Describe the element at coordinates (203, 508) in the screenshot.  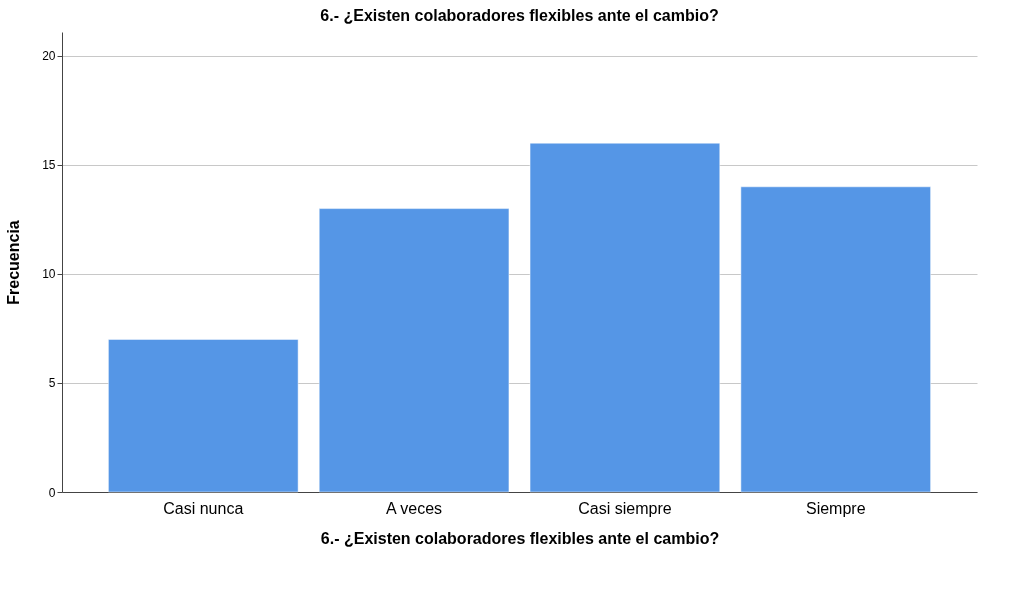
I see `x-tick-label: Casi nunca` at that location.